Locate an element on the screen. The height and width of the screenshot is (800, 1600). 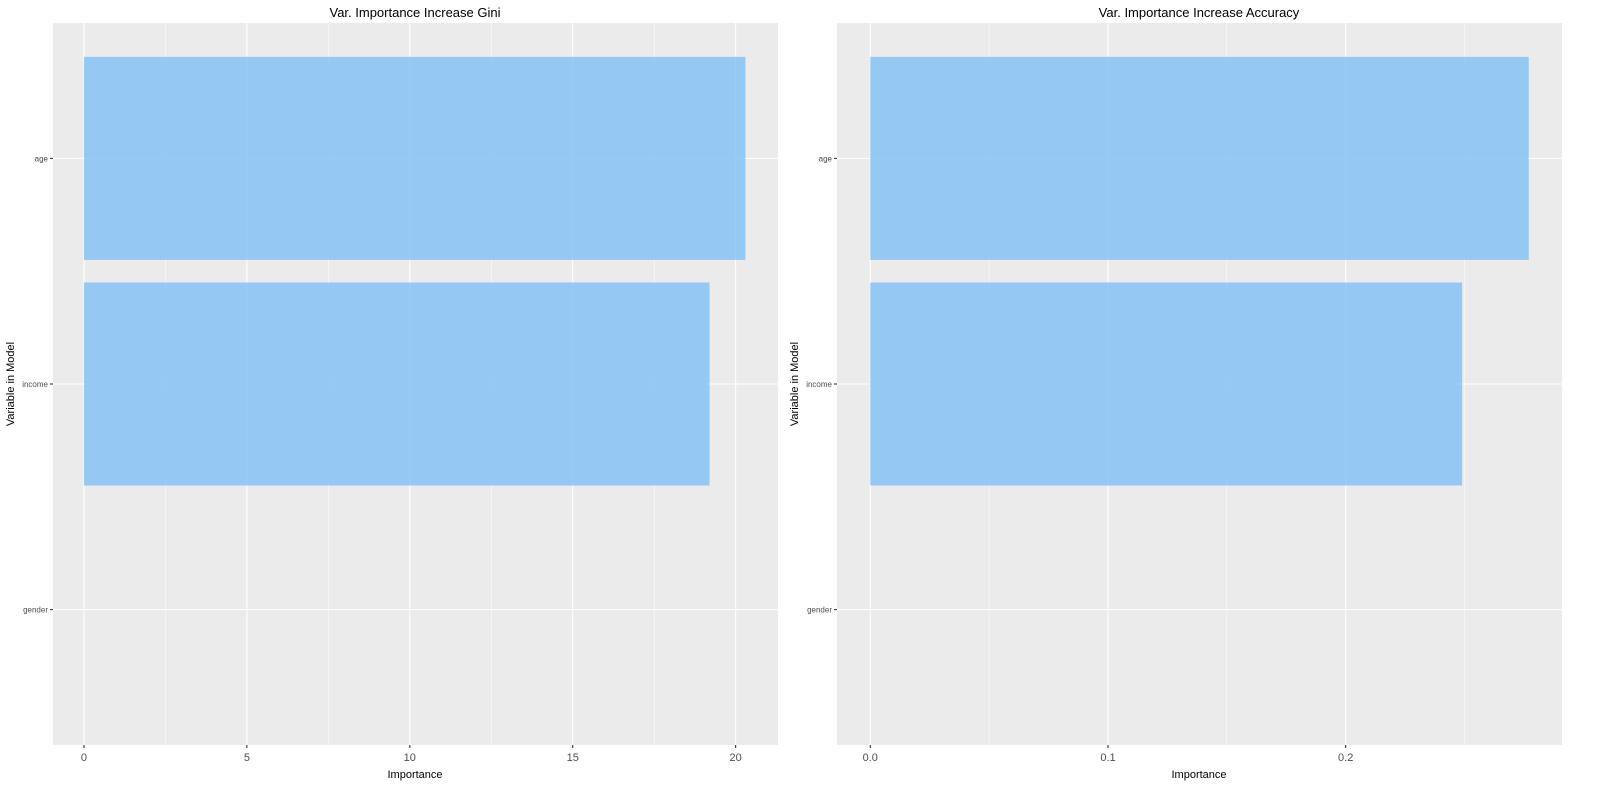
x-tick-label: 0.0 is located at coordinates (870, 758).